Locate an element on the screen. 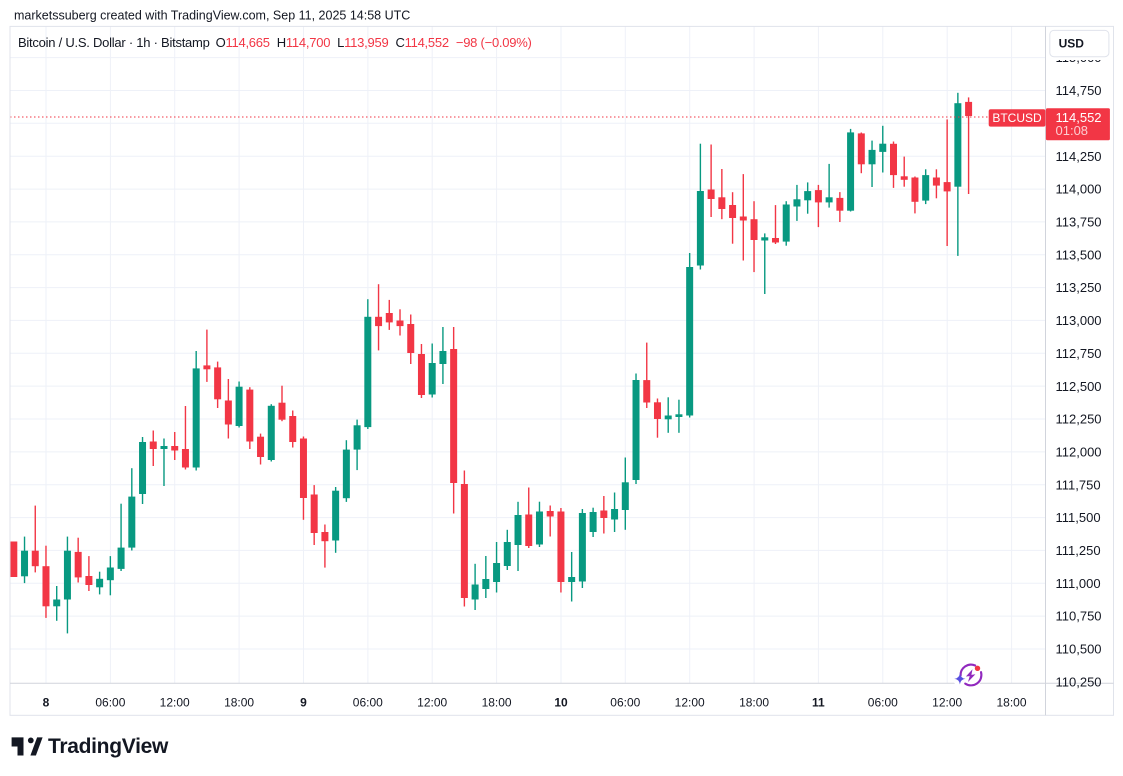 This screenshot has width=1123, height=776. svg-text: 112,000 is located at coordinates (1079, 452).